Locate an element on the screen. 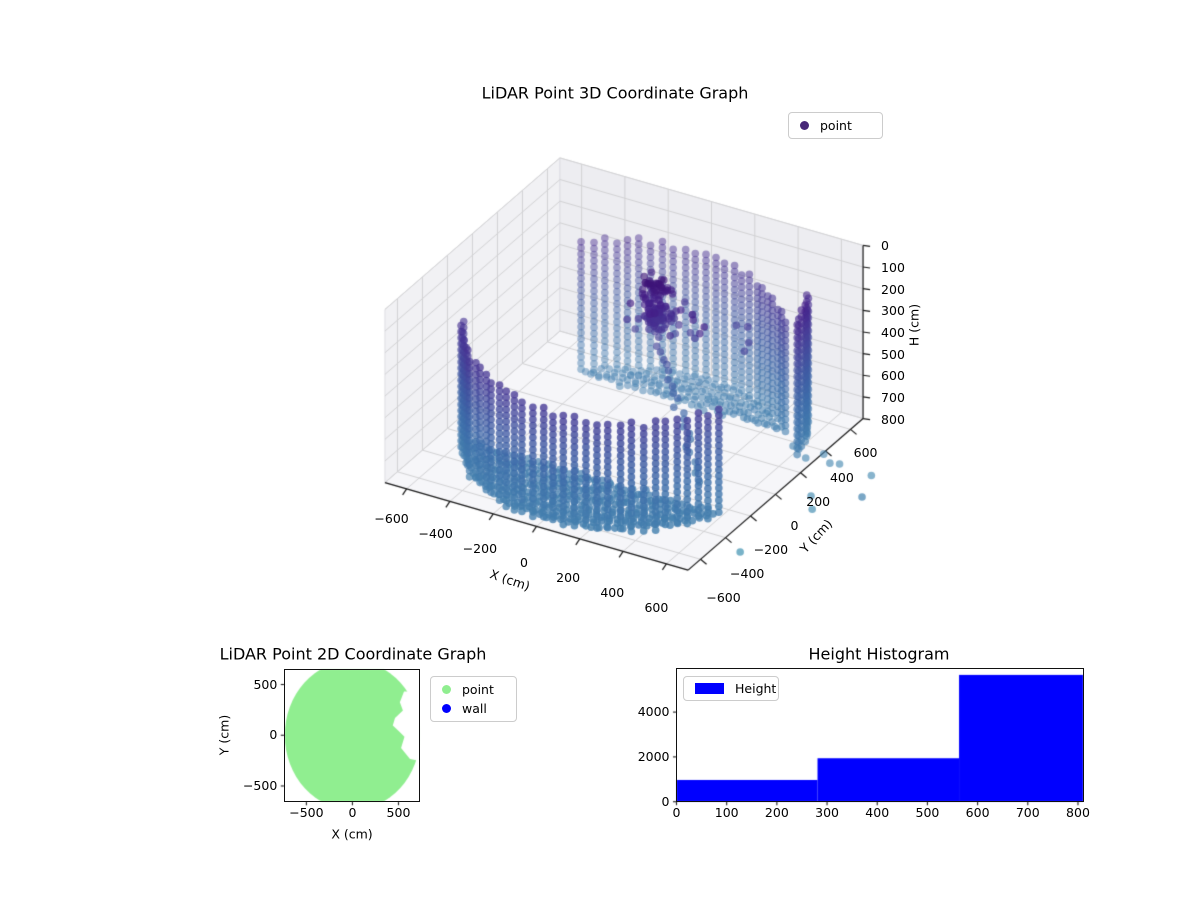 The image size is (1200, 900). wall-marker-icon is located at coordinates (446, 708).